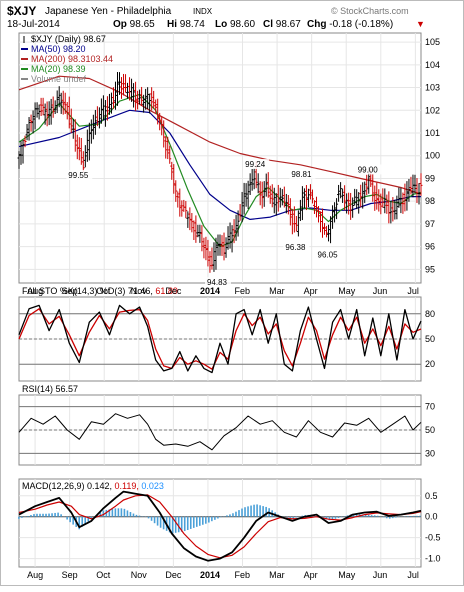  What do you see at coordinates (70, 291) in the screenshot?
I see `x-tick-label: Sep` at bounding box center [70, 291].